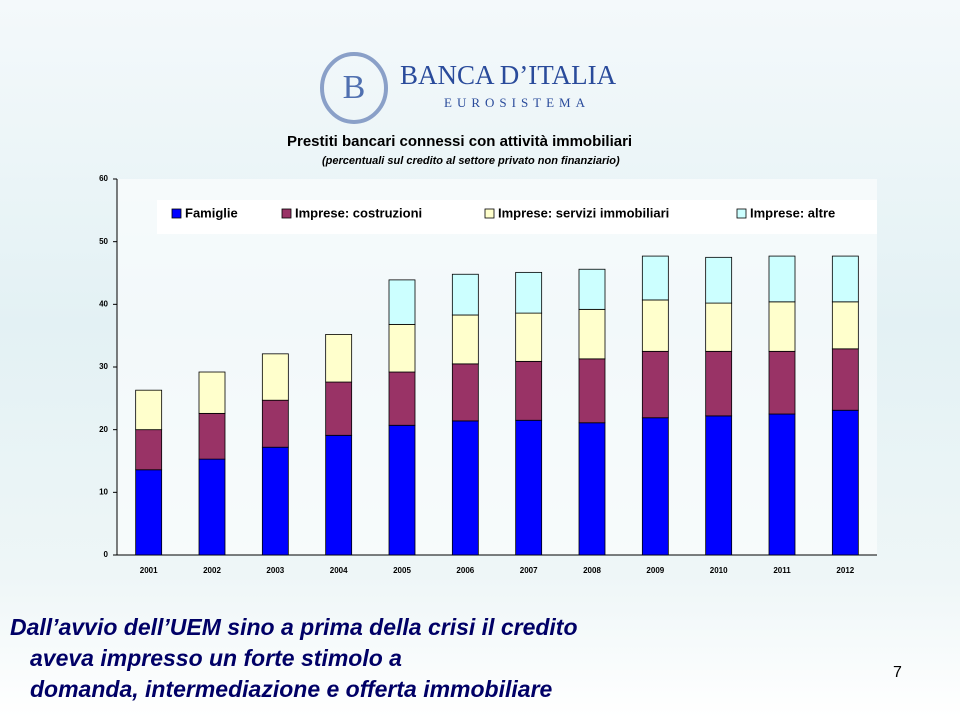 The image size is (960, 718). I want to click on logo-emblem, so click(354, 88).